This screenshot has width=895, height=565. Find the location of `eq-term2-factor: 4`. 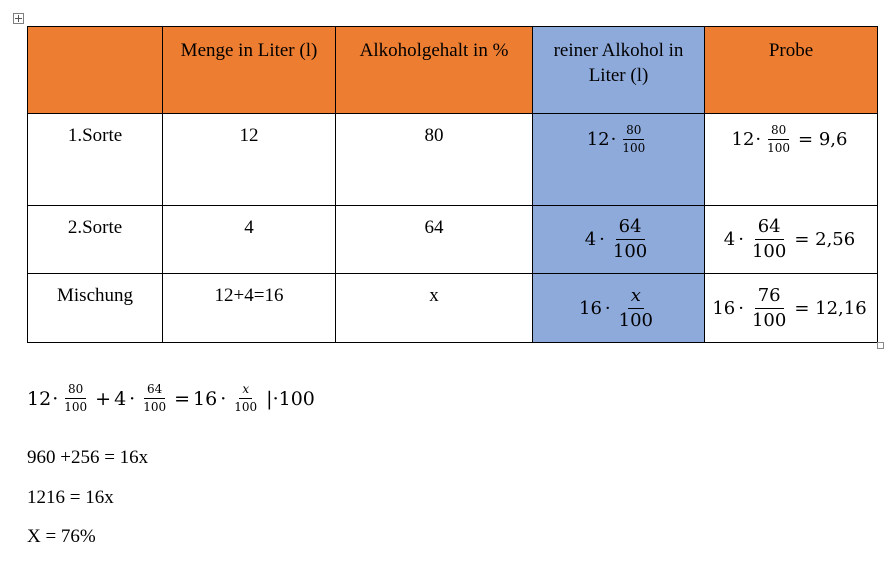

eq-term2-factor: 4 is located at coordinates (120, 398).